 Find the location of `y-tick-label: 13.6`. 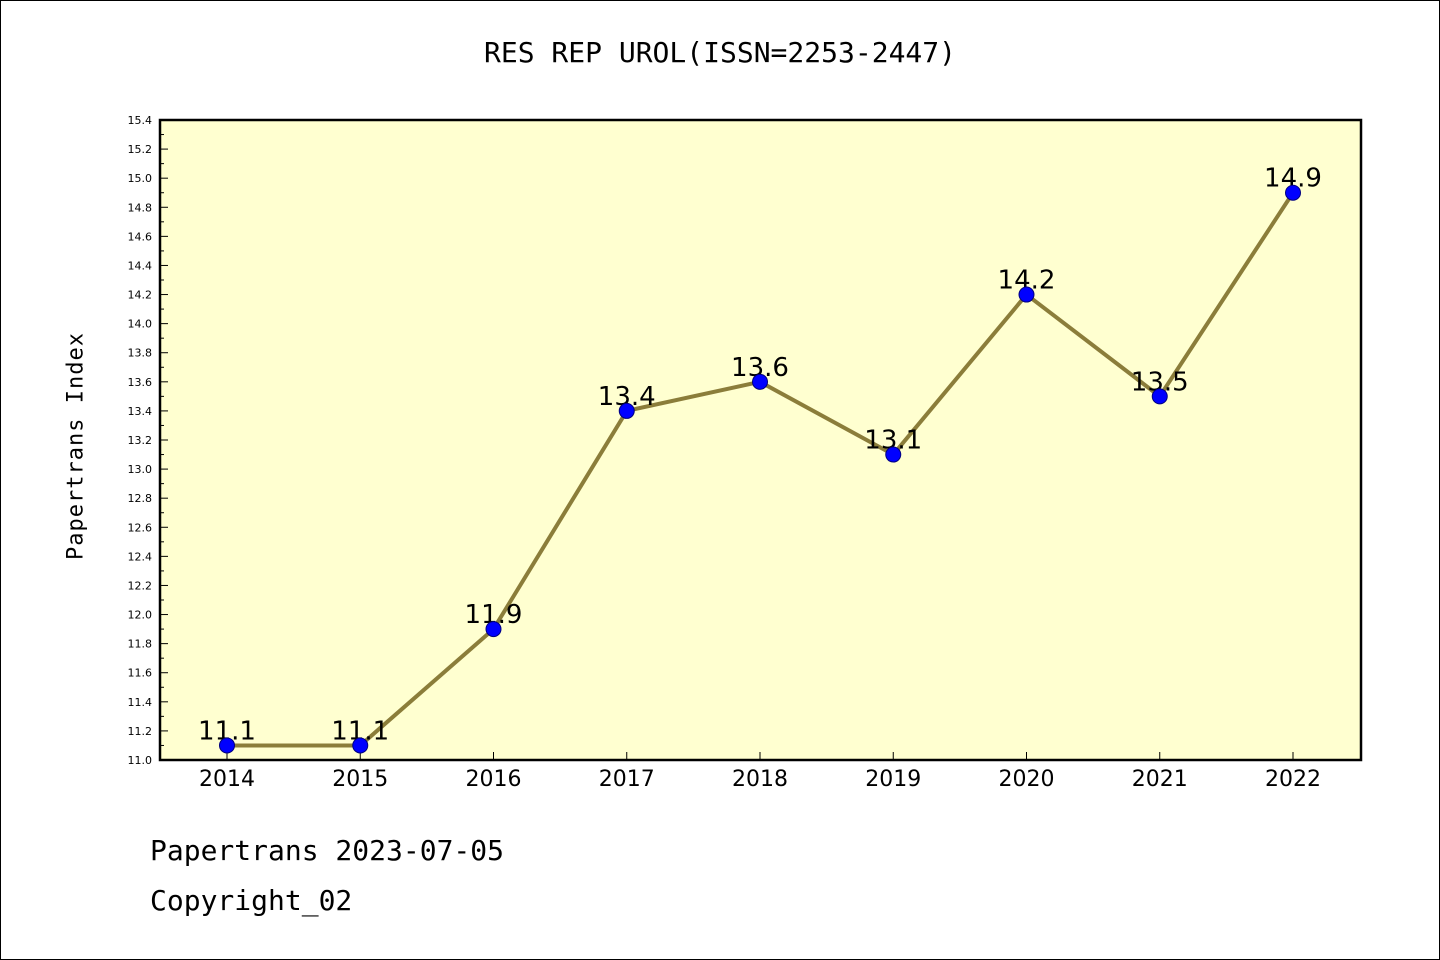

y-tick-label: 13.6 is located at coordinates (140, 382).